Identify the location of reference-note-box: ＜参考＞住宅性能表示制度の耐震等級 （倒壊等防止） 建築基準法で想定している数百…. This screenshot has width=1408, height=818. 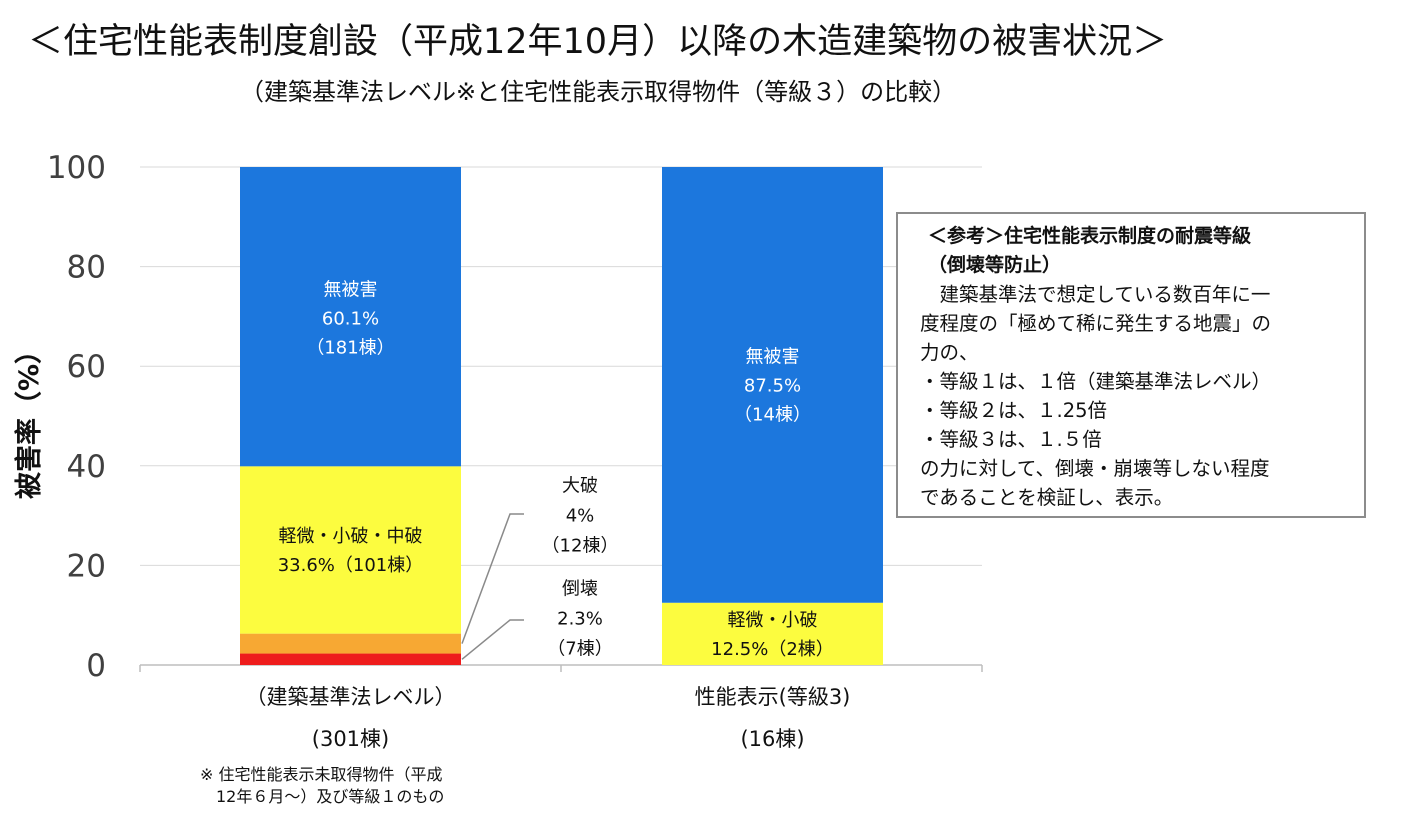
(1131, 365).